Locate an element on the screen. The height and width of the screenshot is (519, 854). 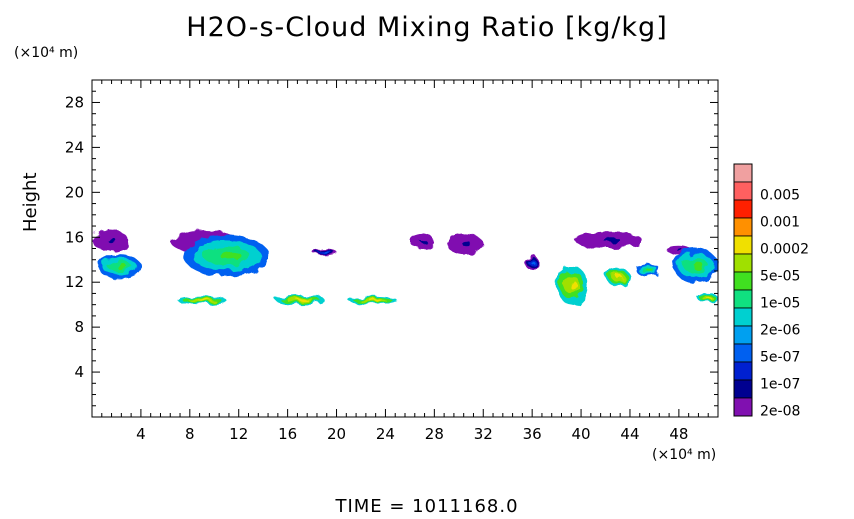
x-tick-label: 28 is located at coordinates (434, 434).